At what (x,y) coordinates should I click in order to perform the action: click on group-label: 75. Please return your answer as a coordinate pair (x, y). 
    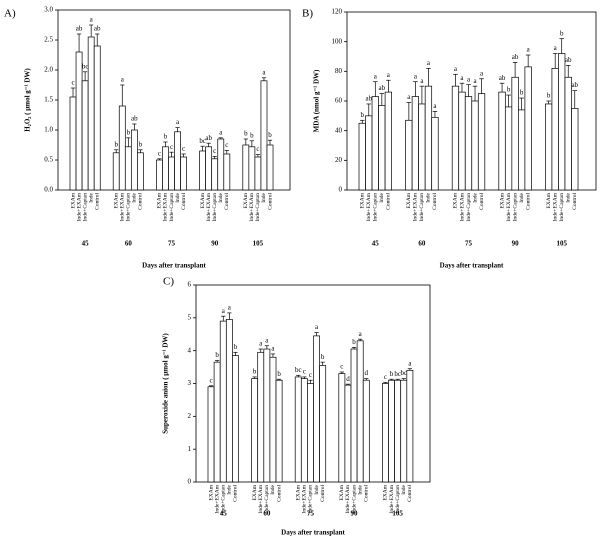
    Looking at the image, I should click on (172, 244).